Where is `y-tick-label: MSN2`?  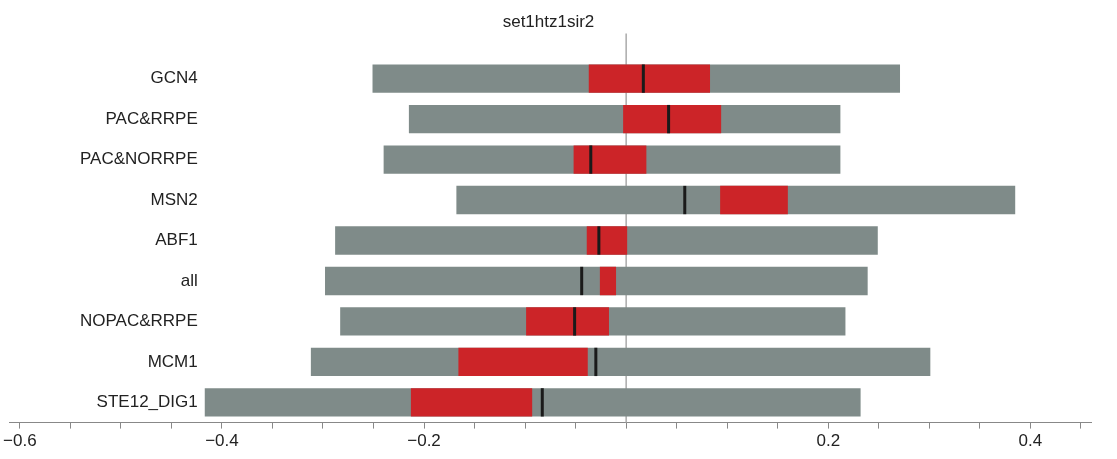
y-tick-label: MSN2 is located at coordinates (174, 199).